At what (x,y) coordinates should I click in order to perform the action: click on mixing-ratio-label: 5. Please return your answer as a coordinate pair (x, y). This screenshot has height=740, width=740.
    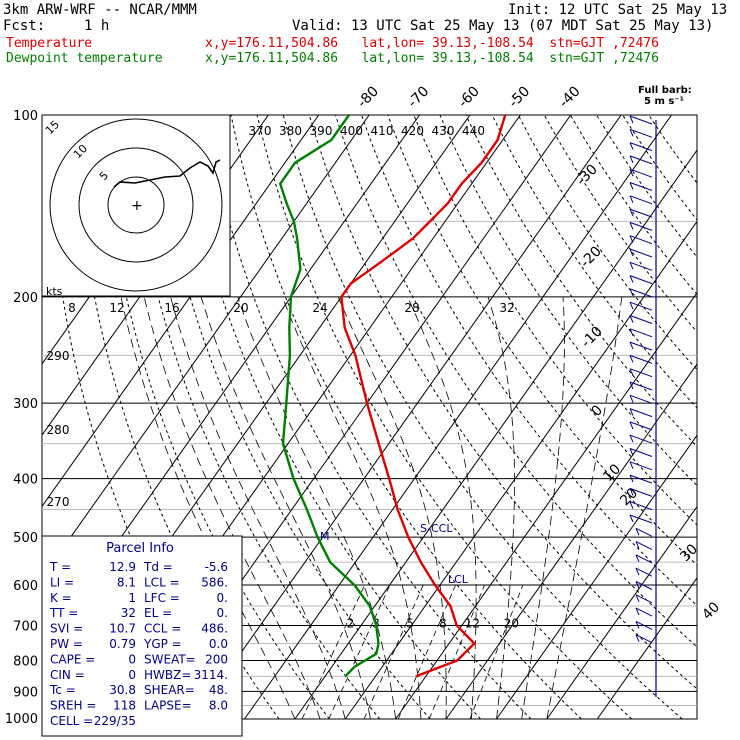
    Looking at the image, I should click on (410, 624).